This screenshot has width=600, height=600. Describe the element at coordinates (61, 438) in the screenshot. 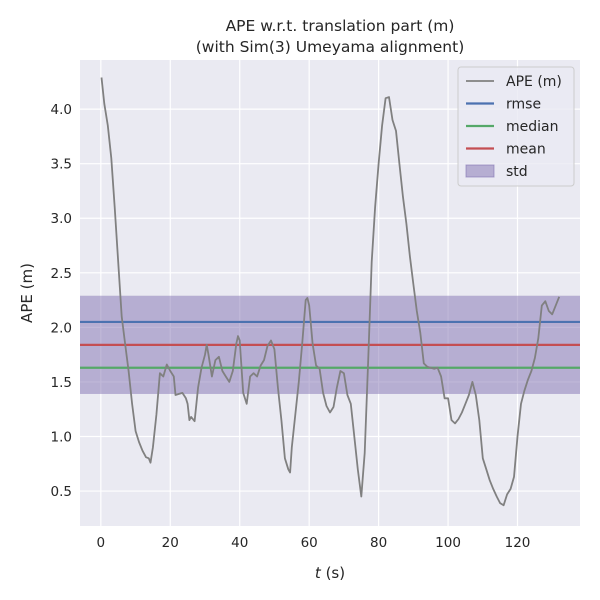

I see `y-tick-label: 1.0` at that location.